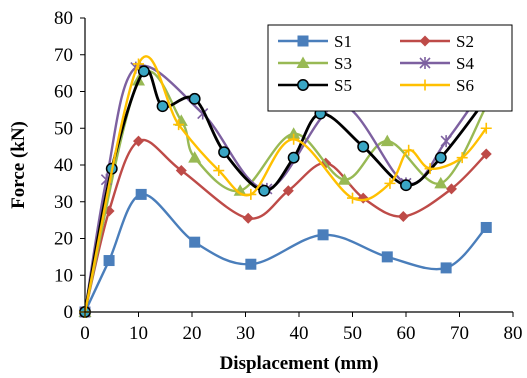 The width and height of the screenshot is (527, 378). What do you see at coordinates (513, 333) in the screenshot?
I see `x-tick-label: 80` at bounding box center [513, 333].